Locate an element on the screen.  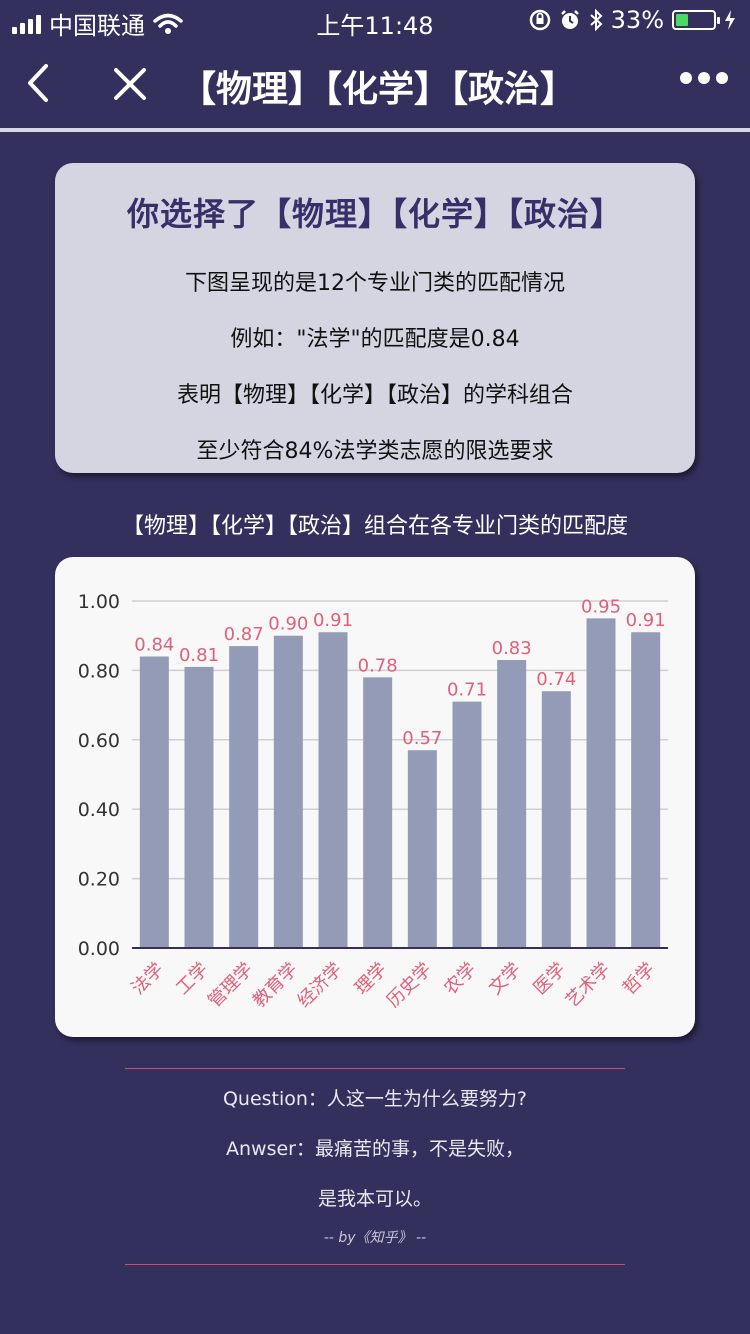
quote-source: -- by《知乎》 -- is located at coordinates (375, 1238).